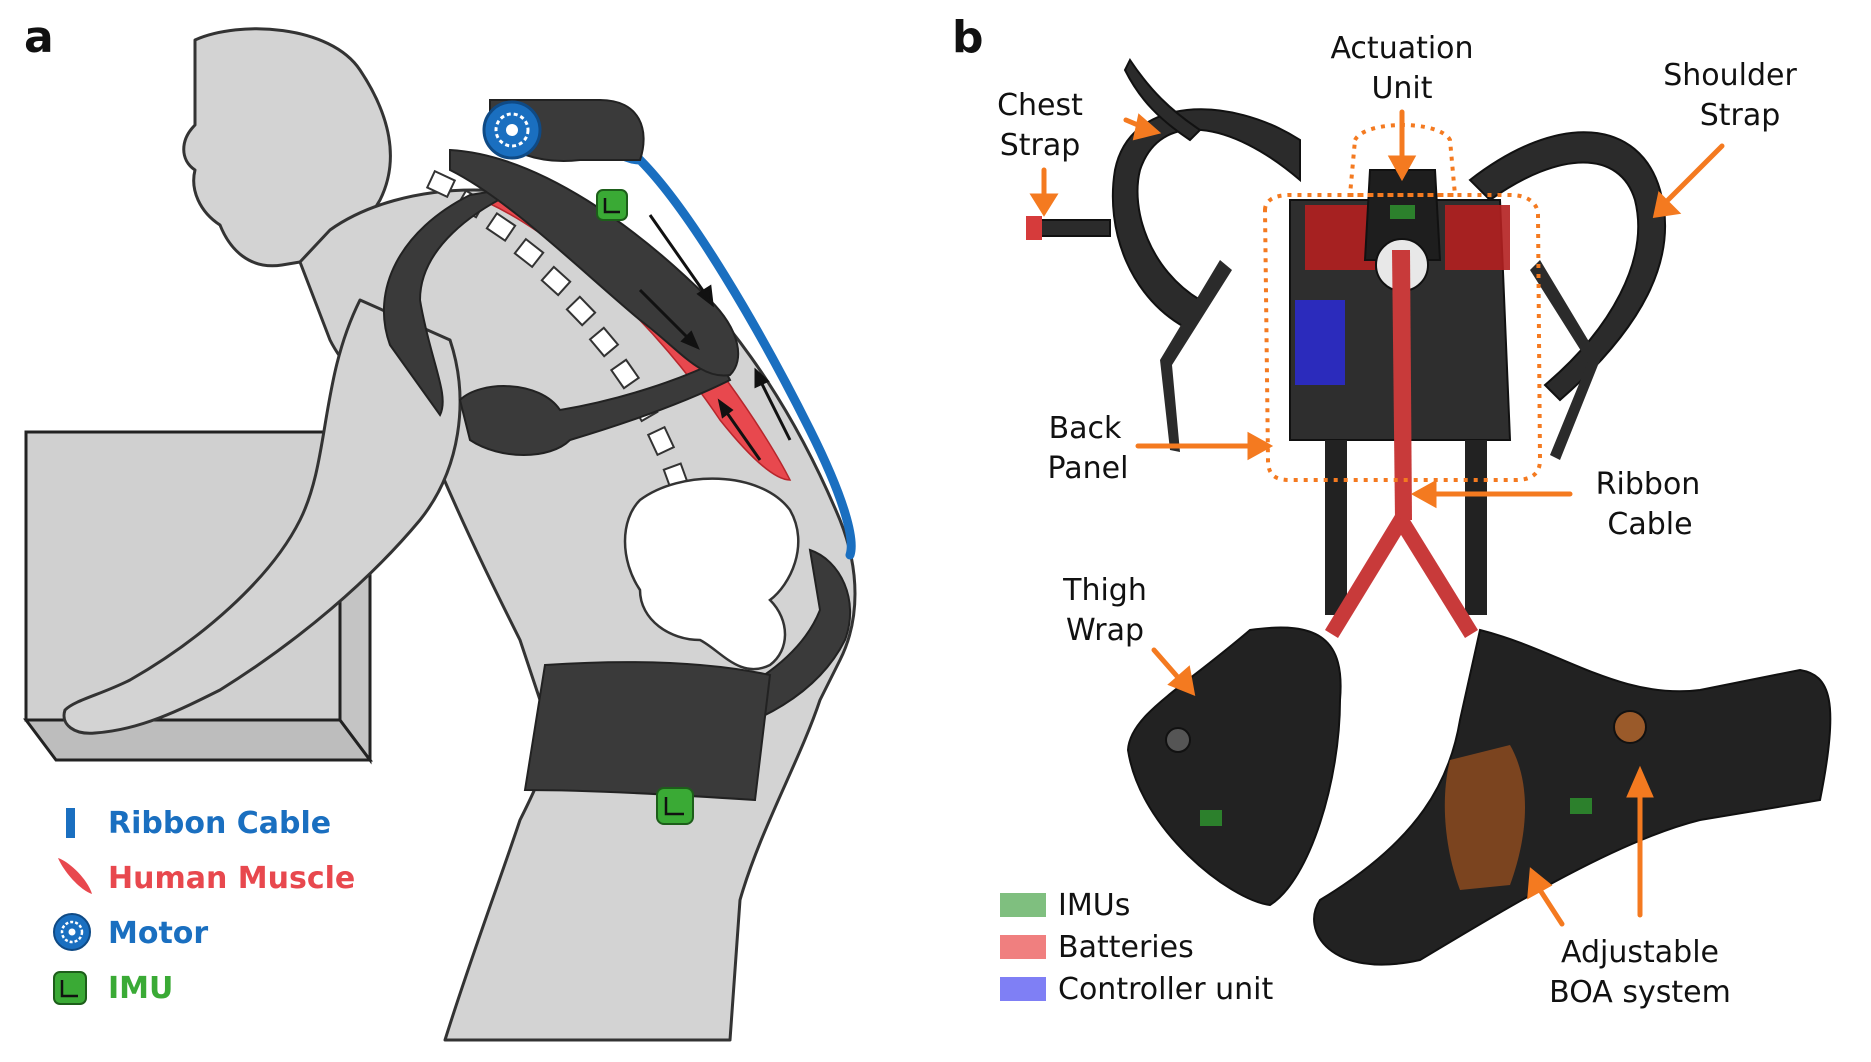  I want to click on legend-a-human-muscle: Human Muscle, so click(231, 878).